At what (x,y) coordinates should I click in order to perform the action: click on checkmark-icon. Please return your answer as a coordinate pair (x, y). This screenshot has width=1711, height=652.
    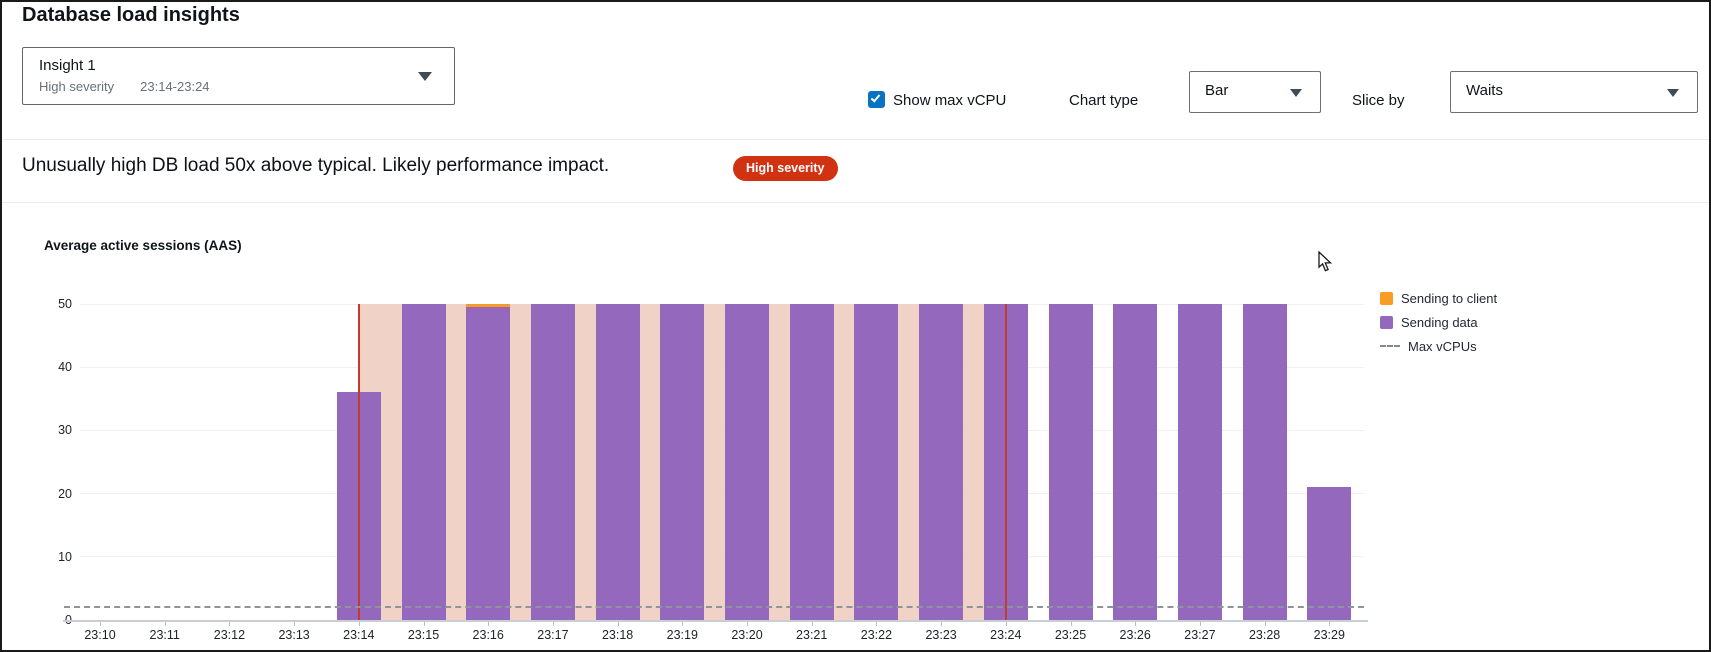
    Looking at the image, I should click on (875, 97).